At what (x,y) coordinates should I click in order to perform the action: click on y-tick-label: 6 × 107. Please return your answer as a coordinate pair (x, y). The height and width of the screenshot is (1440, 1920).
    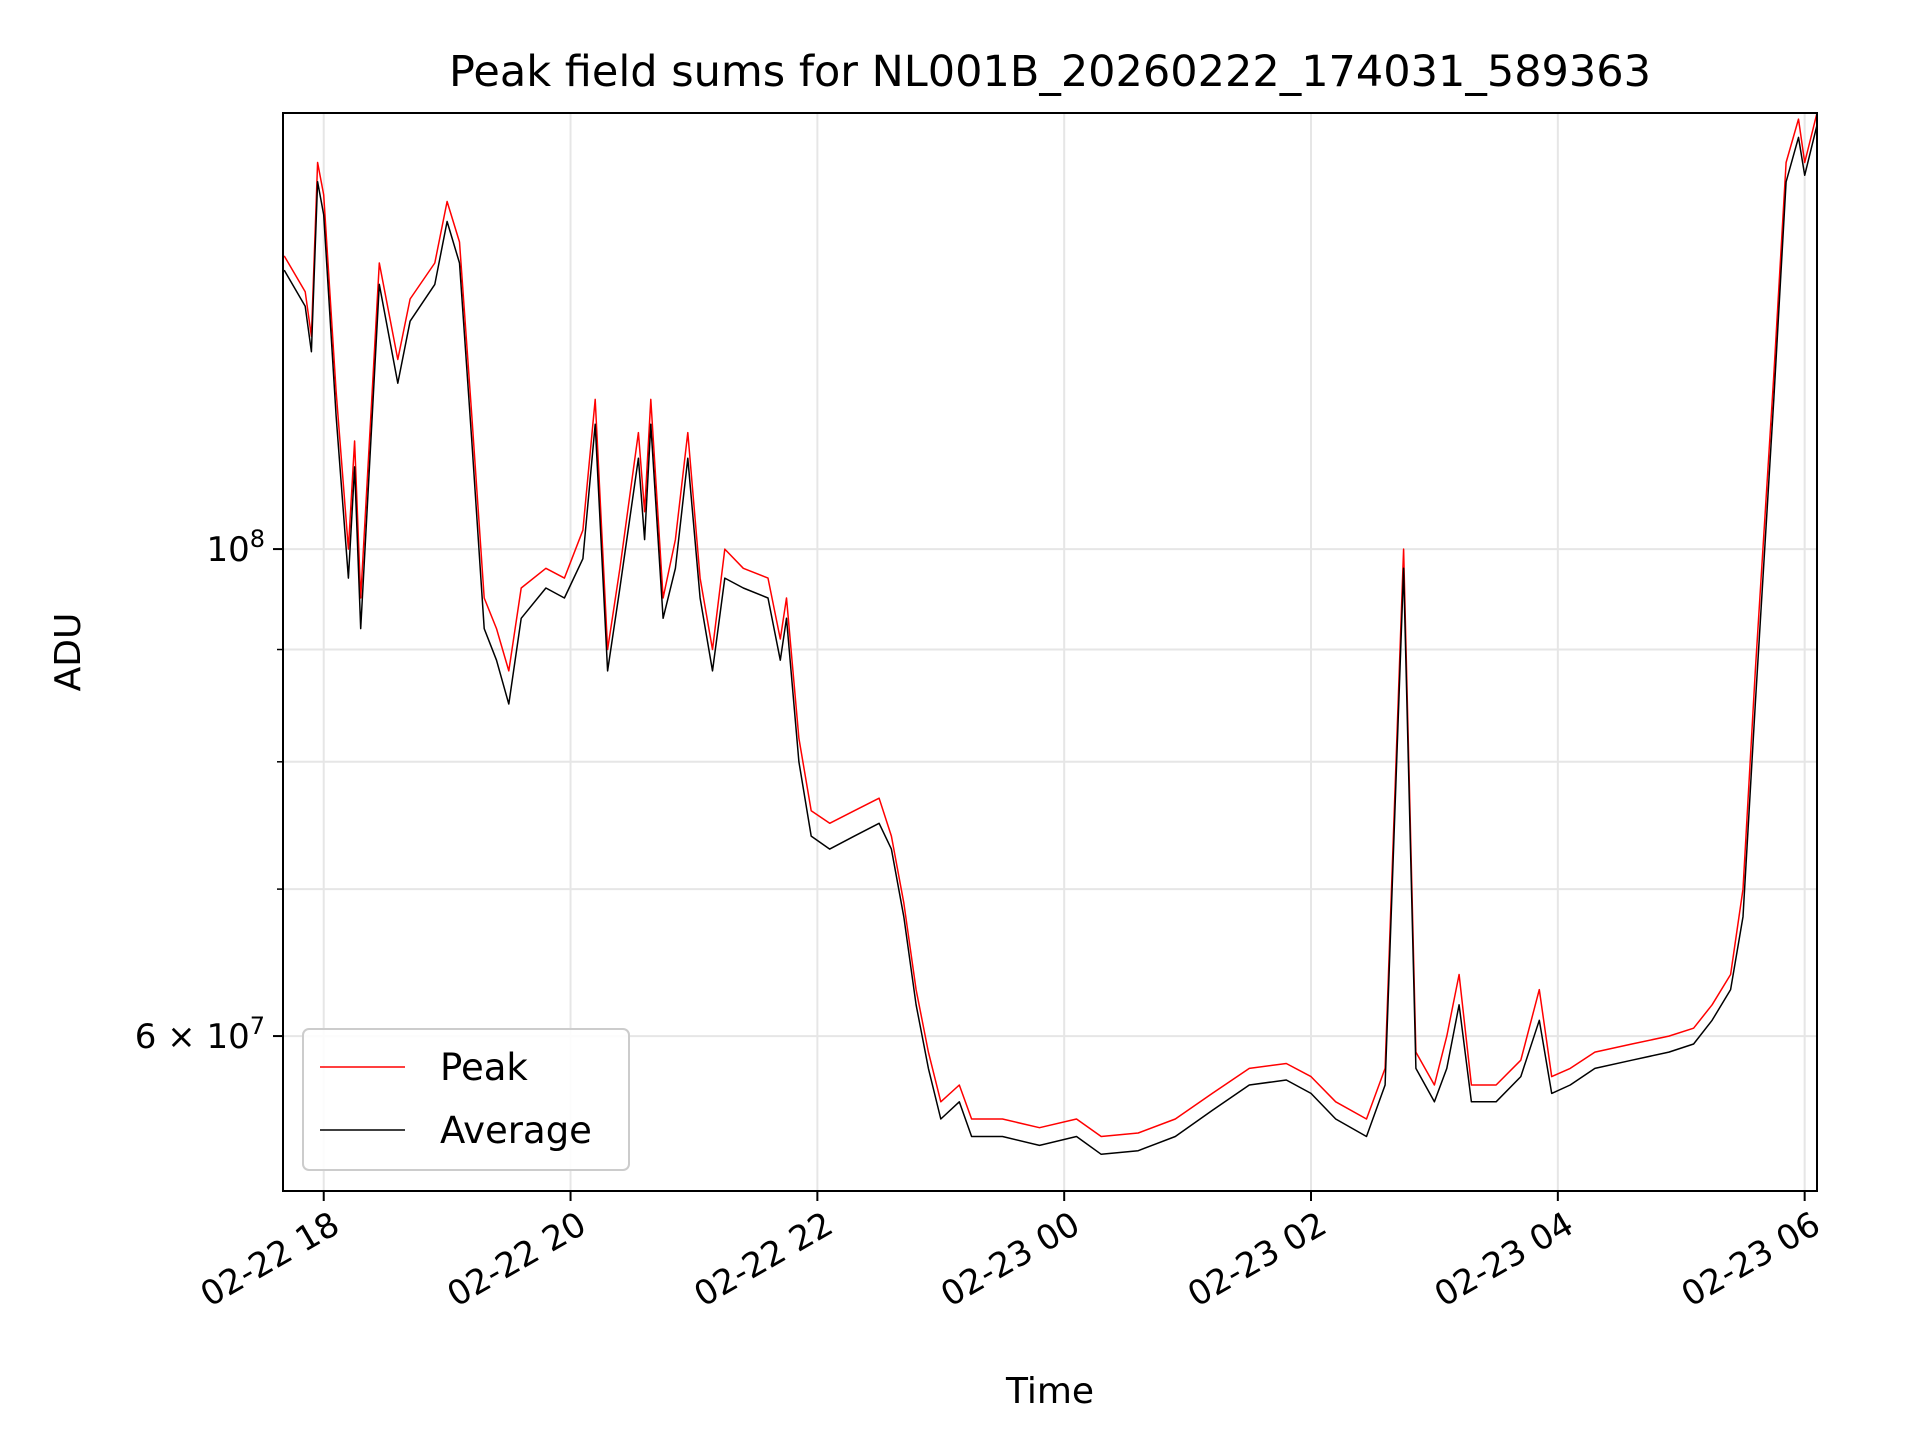
    Looking at the image, I should click on (200, 1034).